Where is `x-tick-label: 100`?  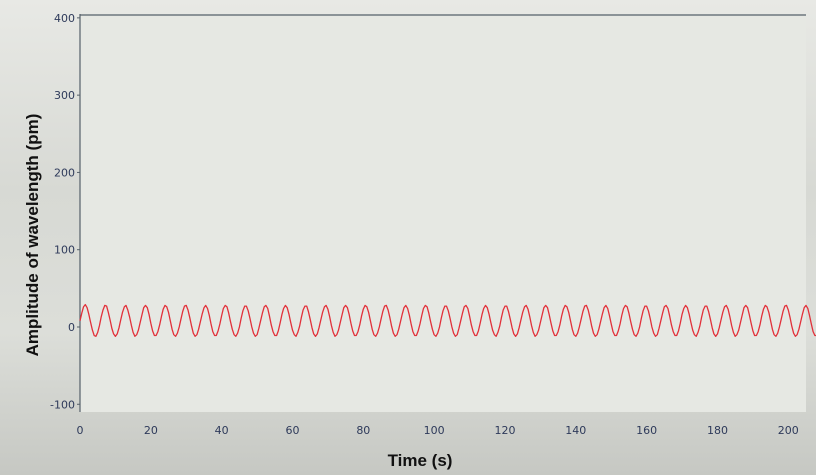
x-tick-label: 100 is located at coordinates (434, 430).